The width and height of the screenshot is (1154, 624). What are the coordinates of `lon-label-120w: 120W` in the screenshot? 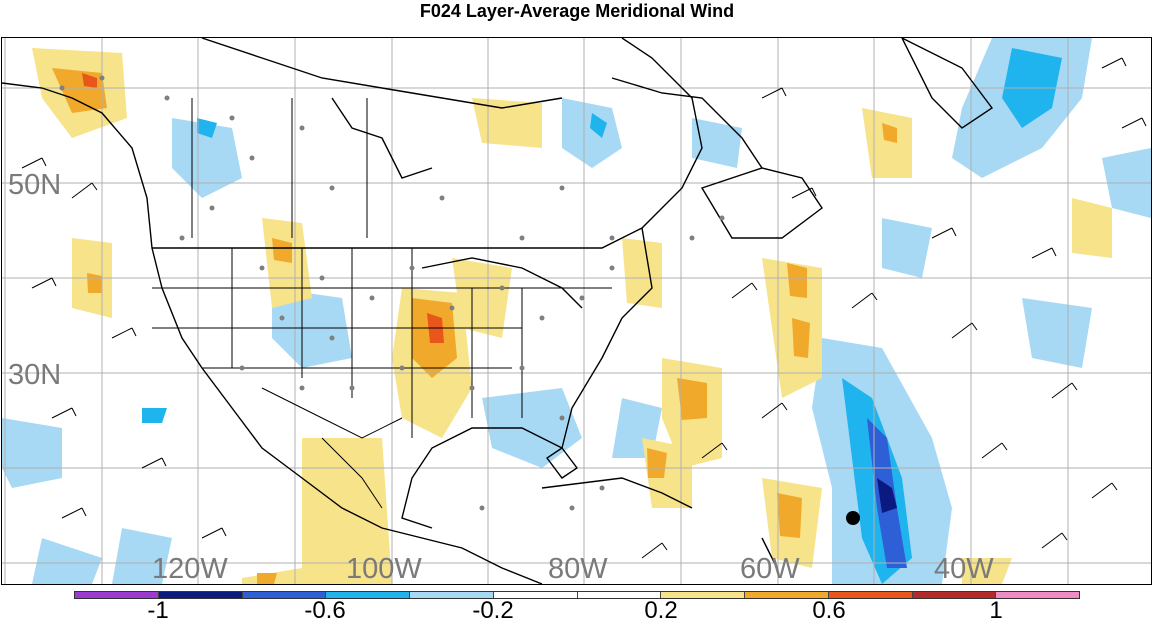 It's located at (190, 569).